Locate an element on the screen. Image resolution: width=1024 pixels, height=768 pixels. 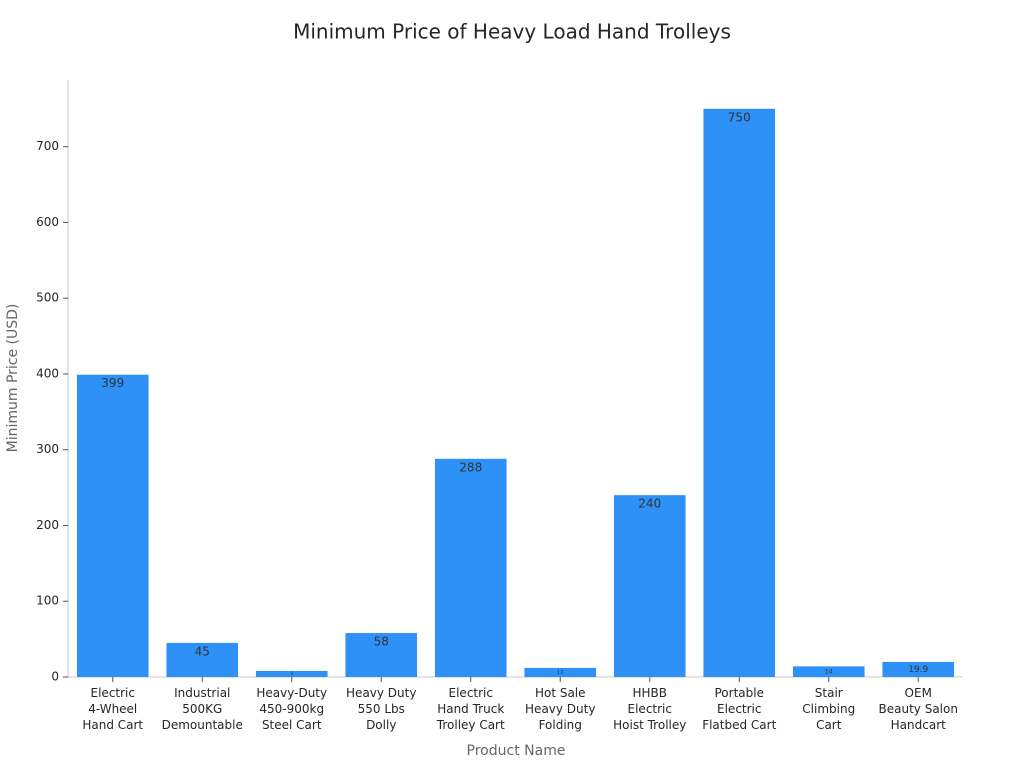
x-tick-label: Heavy Duty 550 Lbs Dolly is located at coordinates (381, 709).